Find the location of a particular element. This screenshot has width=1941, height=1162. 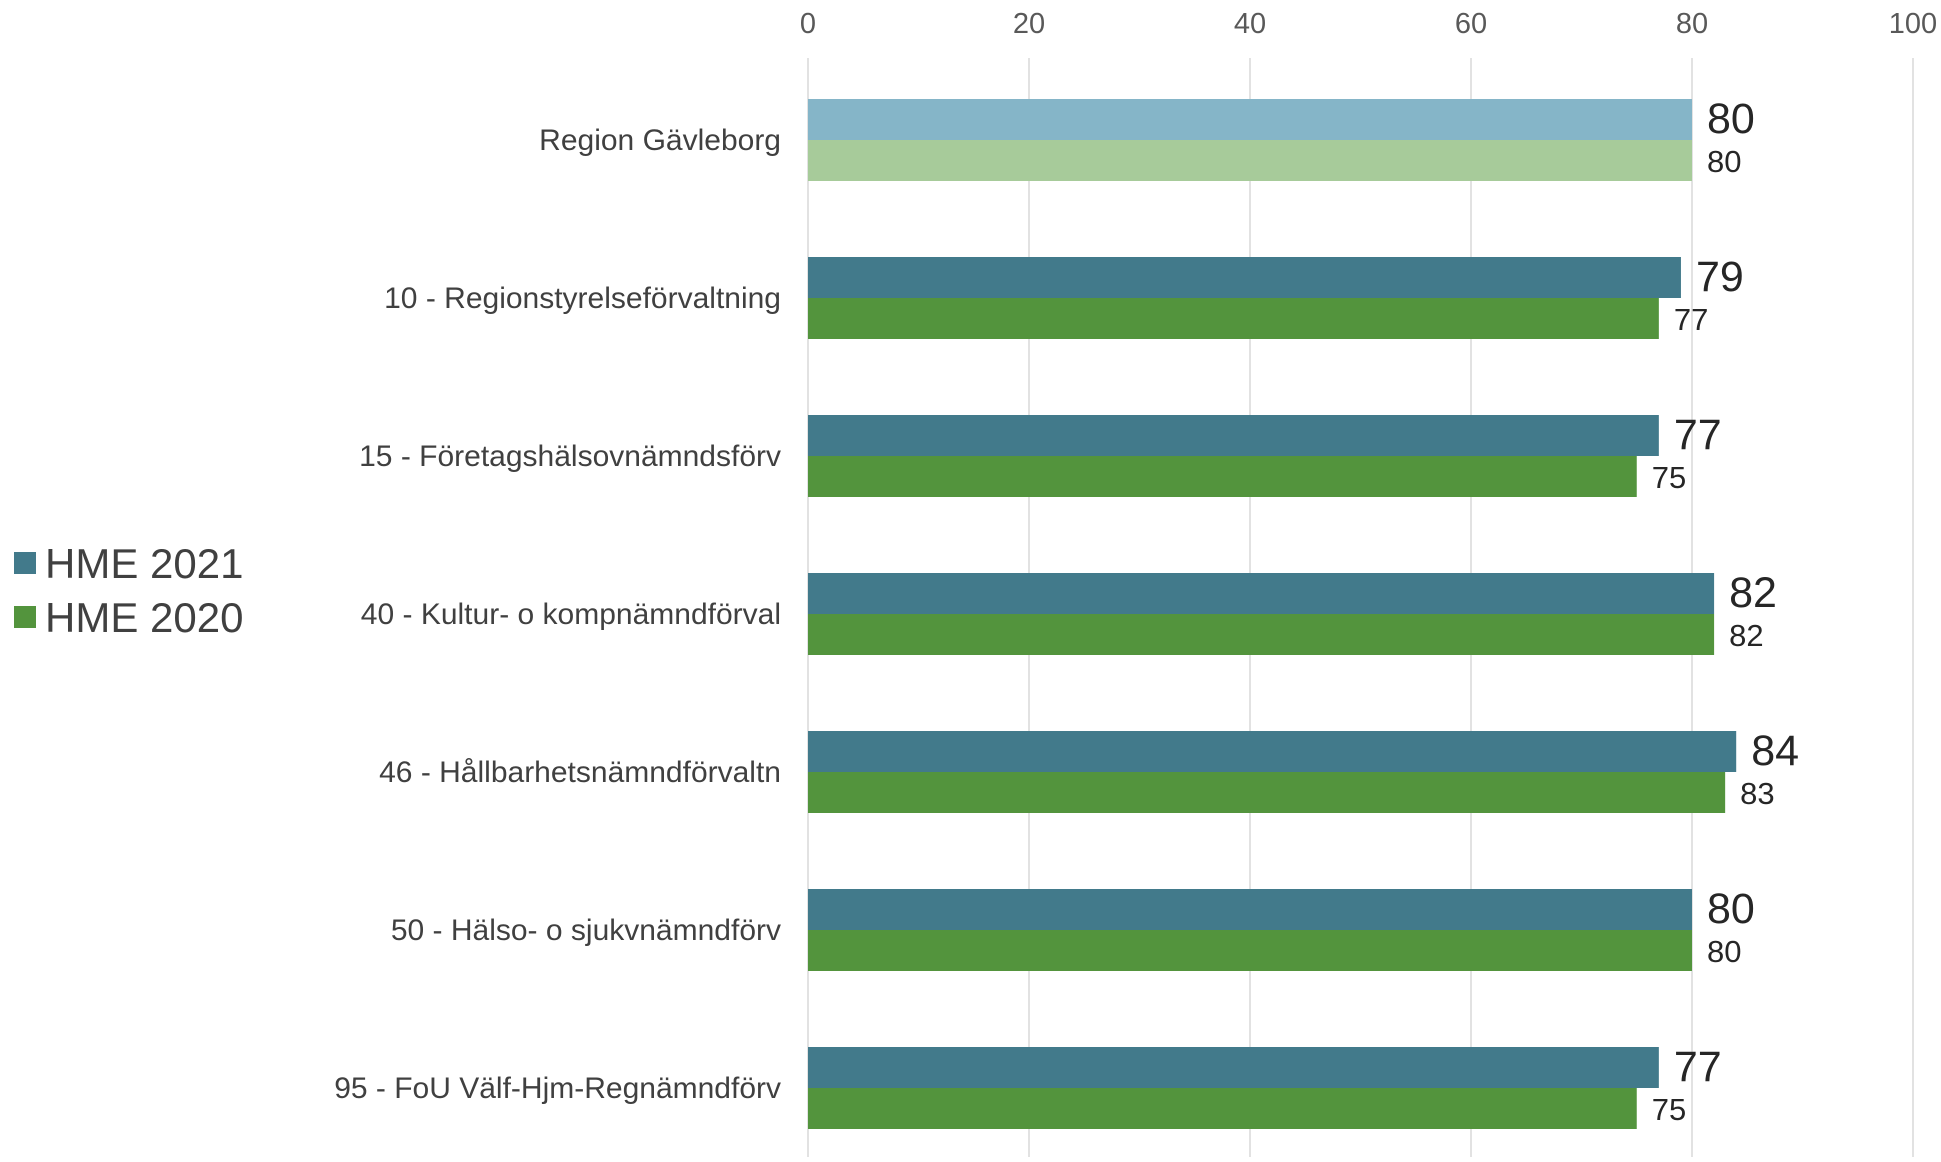

x-tick-label: 80 is located at coordinates (1692, 24).